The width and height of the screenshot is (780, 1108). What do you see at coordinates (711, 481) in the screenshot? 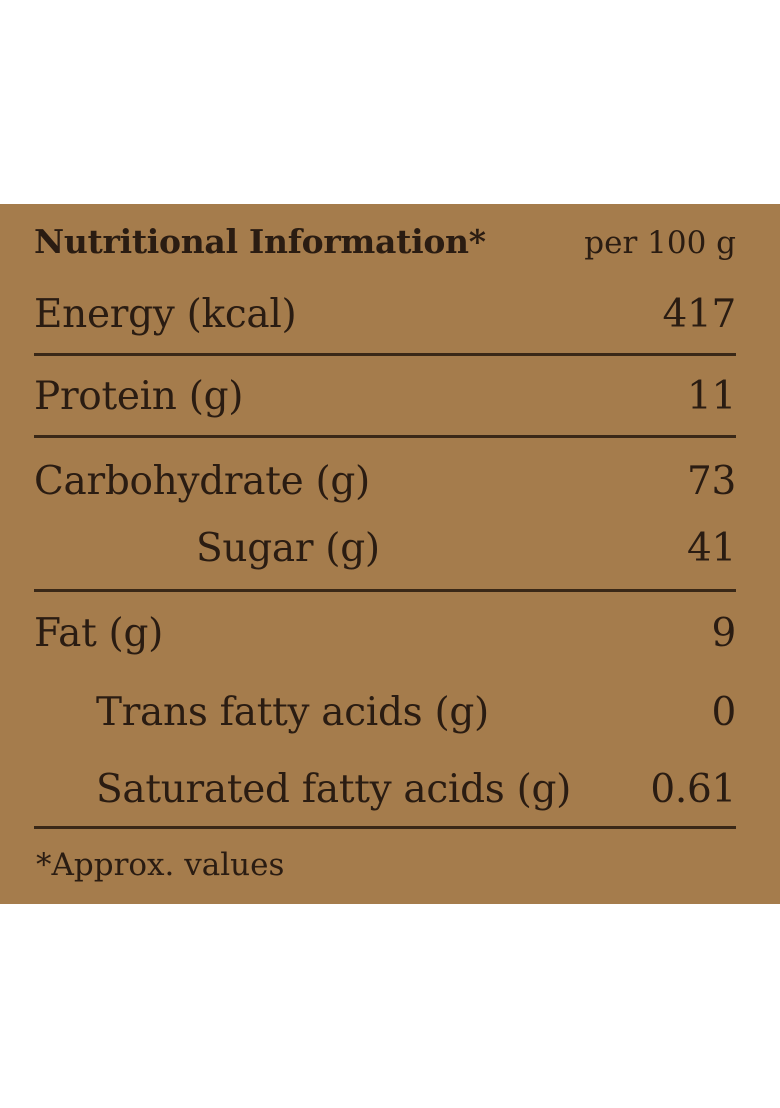
I see `row-value: 73` at bounding box center [711, 481].